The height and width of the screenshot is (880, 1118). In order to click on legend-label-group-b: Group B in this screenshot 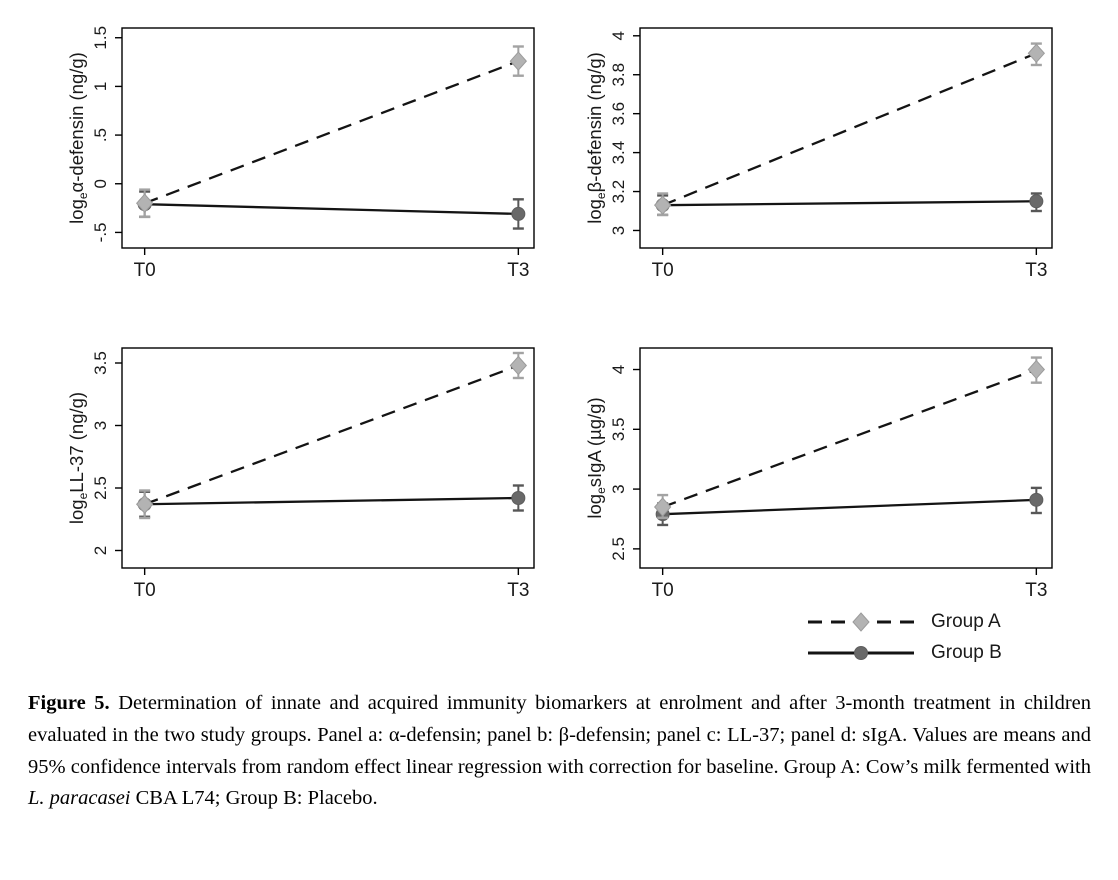, I will do `click(966, 652)`.